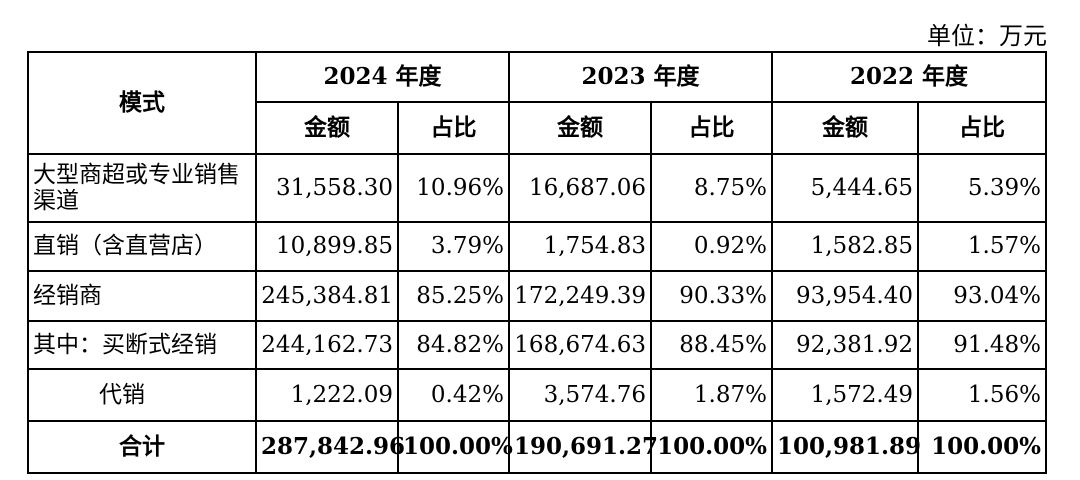 Image resolution: width=1080 pixels, height=480 pixels. I want to click on cell-ratio-2022: 1.56%, so click(982, 395).